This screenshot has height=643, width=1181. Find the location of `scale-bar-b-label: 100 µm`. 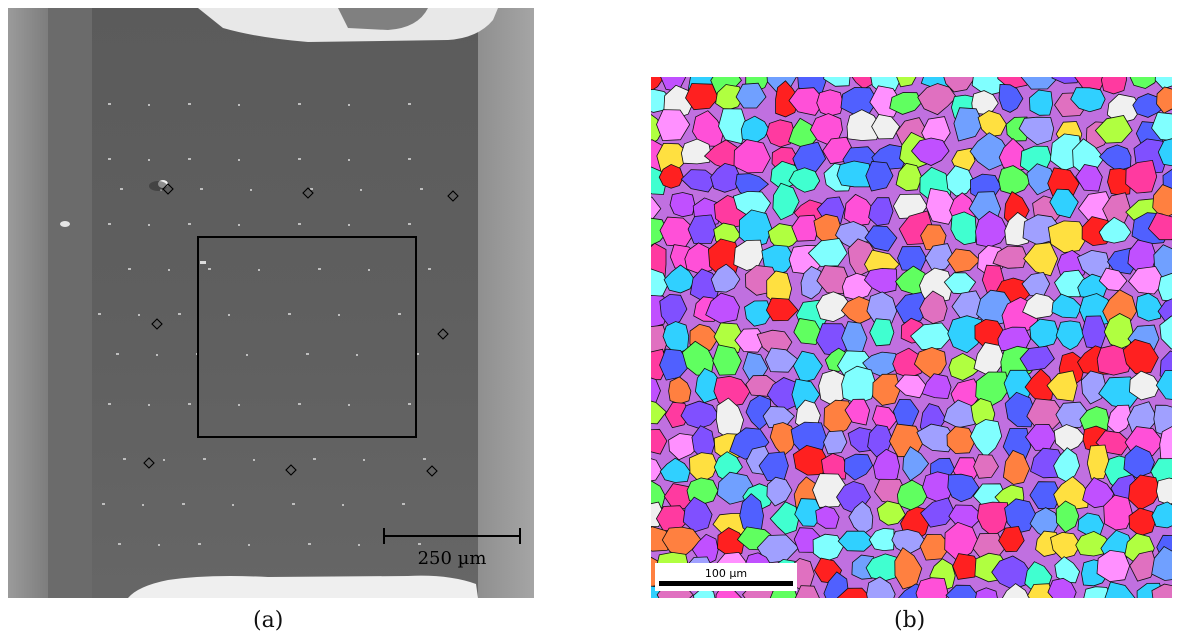

scale-bar-b-label: 100 µm is located at coordinates (726, 573).